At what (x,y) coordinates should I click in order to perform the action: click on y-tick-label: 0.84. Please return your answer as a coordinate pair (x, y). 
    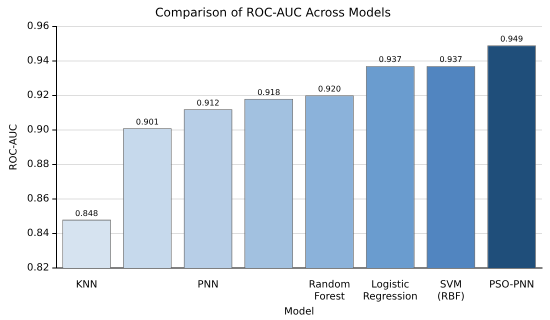
    Looking at the image, I should click on (38, 234).